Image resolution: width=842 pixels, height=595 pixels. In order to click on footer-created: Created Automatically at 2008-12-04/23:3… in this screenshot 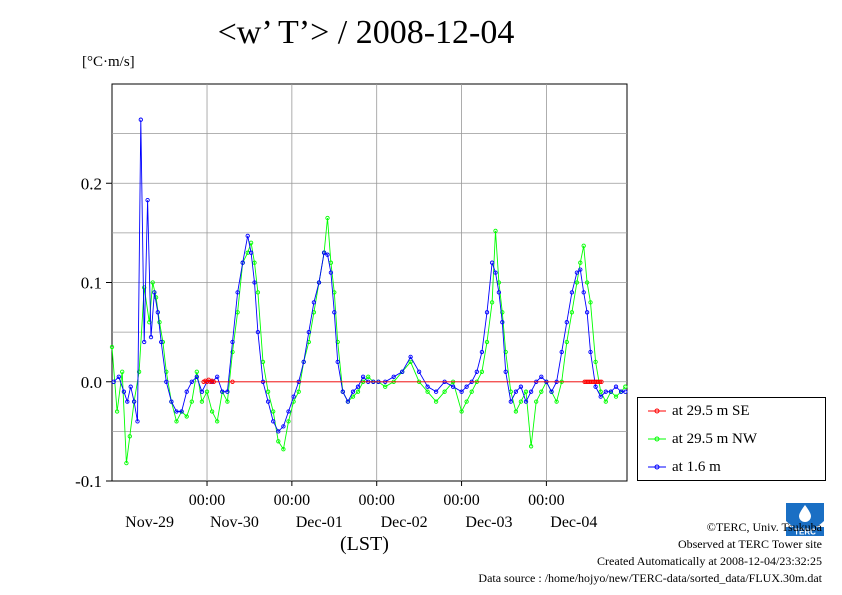, I will do `click(709, 561)`.